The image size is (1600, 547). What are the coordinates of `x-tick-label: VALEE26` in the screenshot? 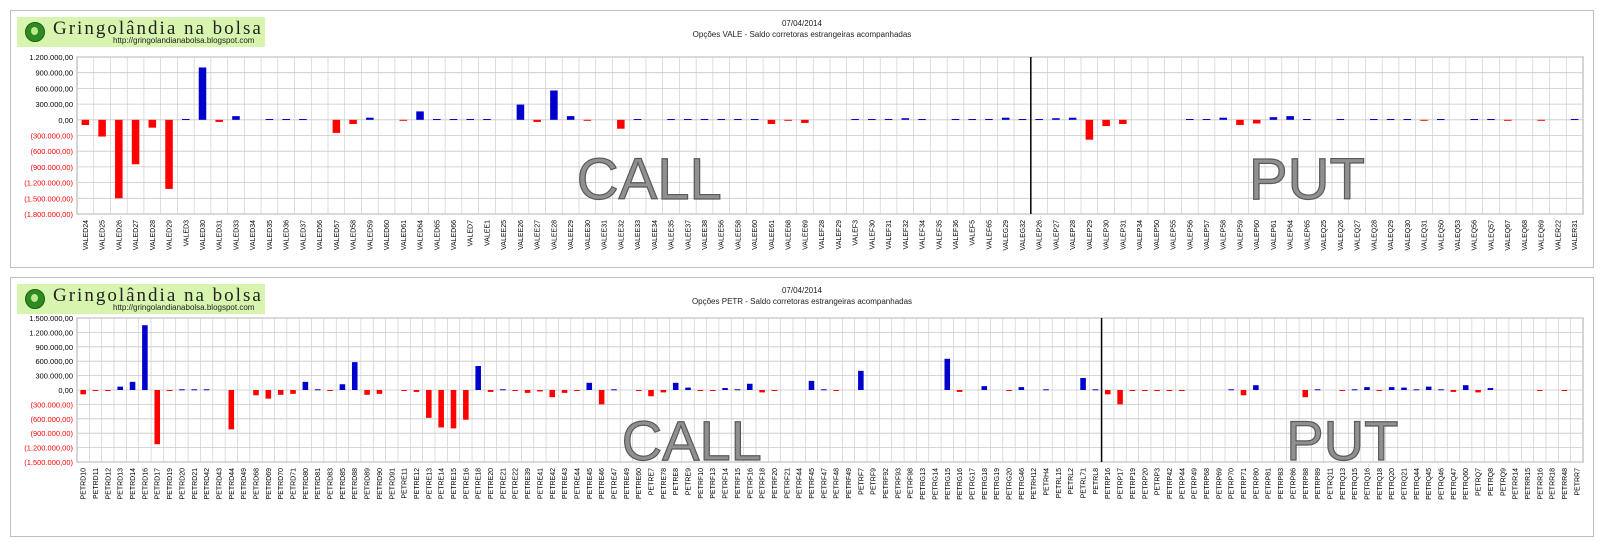 It's located at (521, 235).